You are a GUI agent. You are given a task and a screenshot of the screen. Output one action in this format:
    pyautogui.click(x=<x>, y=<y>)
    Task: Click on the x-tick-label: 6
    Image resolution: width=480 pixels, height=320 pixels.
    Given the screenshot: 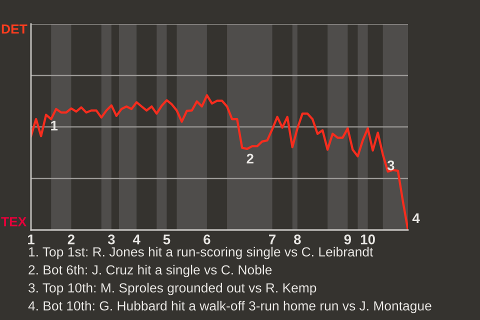 What is the action you would take?
    pyautogui.click(x=207, y=239)
    